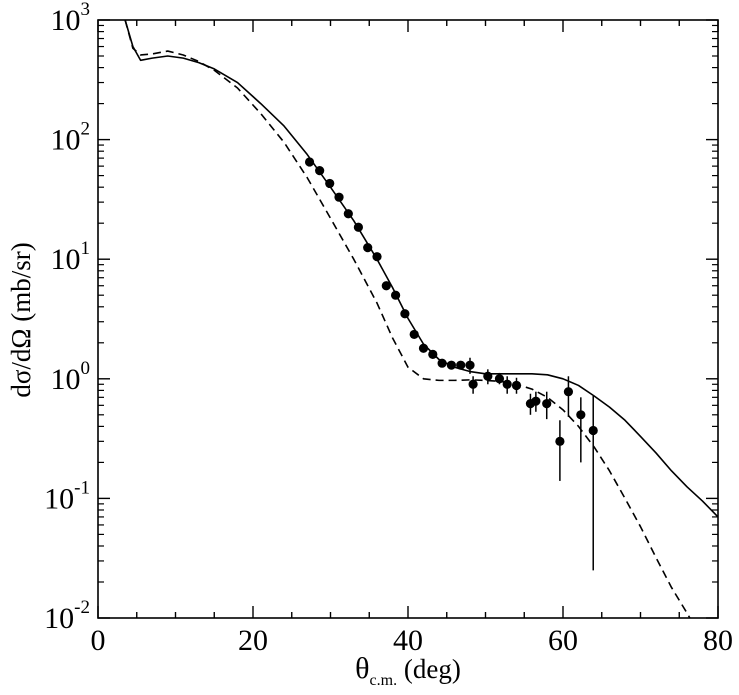  What do you see at coordinates (408, 640) in the screenshot?
I see `x-tick-label: 40` at bounding box center [408, 640].